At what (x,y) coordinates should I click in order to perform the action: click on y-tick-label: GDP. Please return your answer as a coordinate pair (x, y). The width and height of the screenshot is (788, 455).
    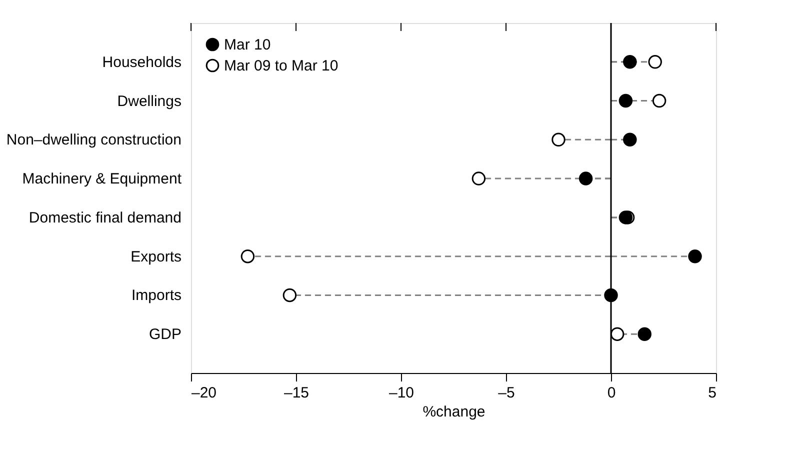
    Looking at the image, I should click on (165, 335).